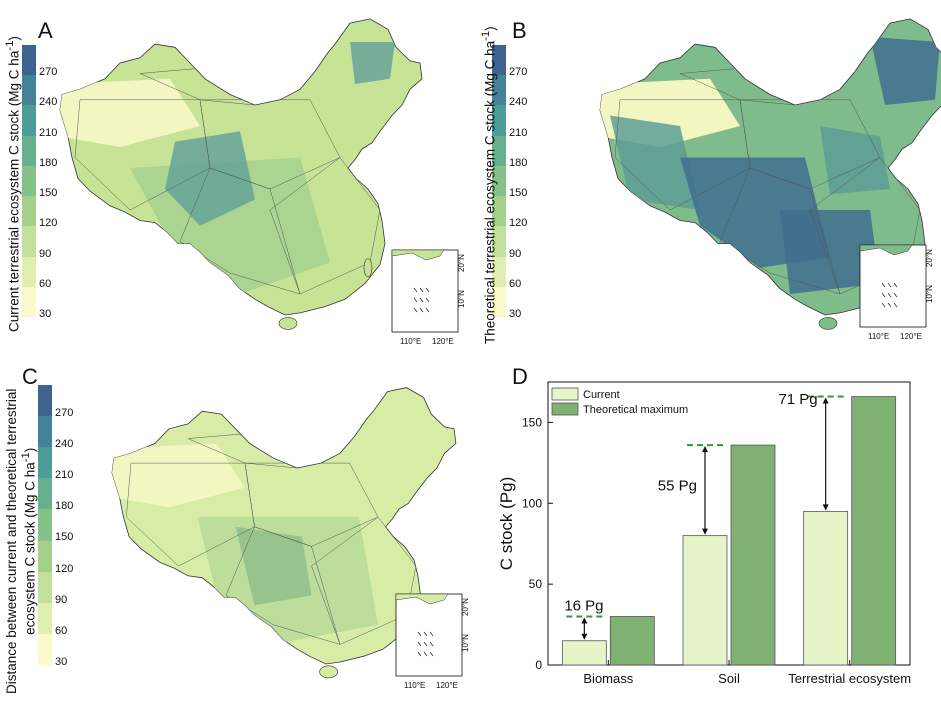 The image size is (941, 703). What do you see at coordinates (45, 30) in the screenshot?
I see `panel-label-a: A` at bounding box center [45, 30].